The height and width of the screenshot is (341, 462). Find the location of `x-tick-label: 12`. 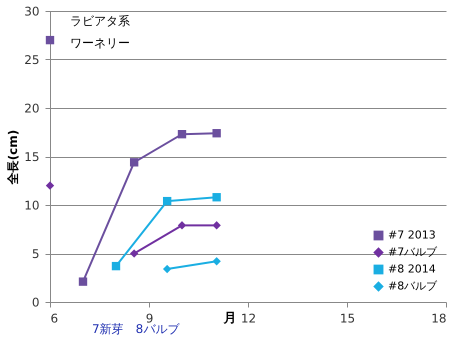

x-tick-label: 12 is located at coordinates (248, 319).